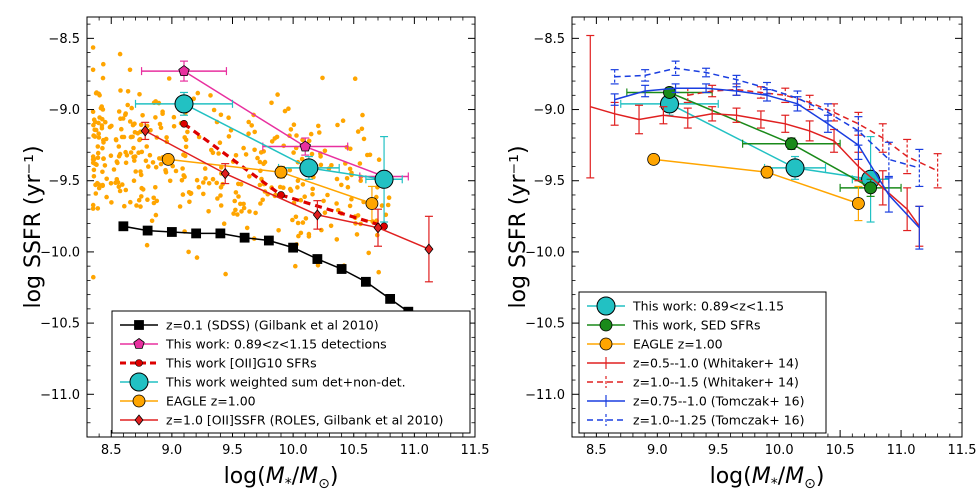 This screenshot has width=980, height=495. Describe the element at coordinates (549, 39) in the screenshot. I see `y-tick-label: −8.5` at that location.